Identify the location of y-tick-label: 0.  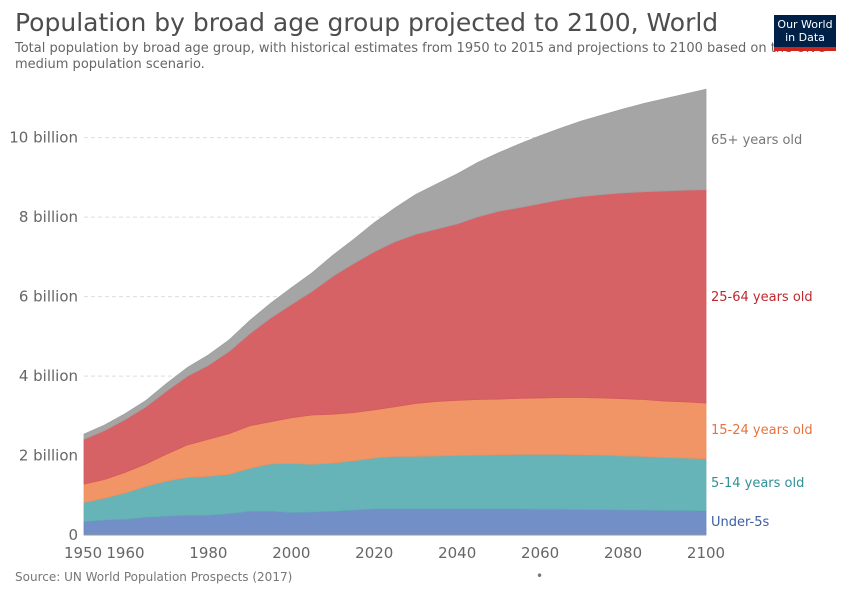
(73, 535).